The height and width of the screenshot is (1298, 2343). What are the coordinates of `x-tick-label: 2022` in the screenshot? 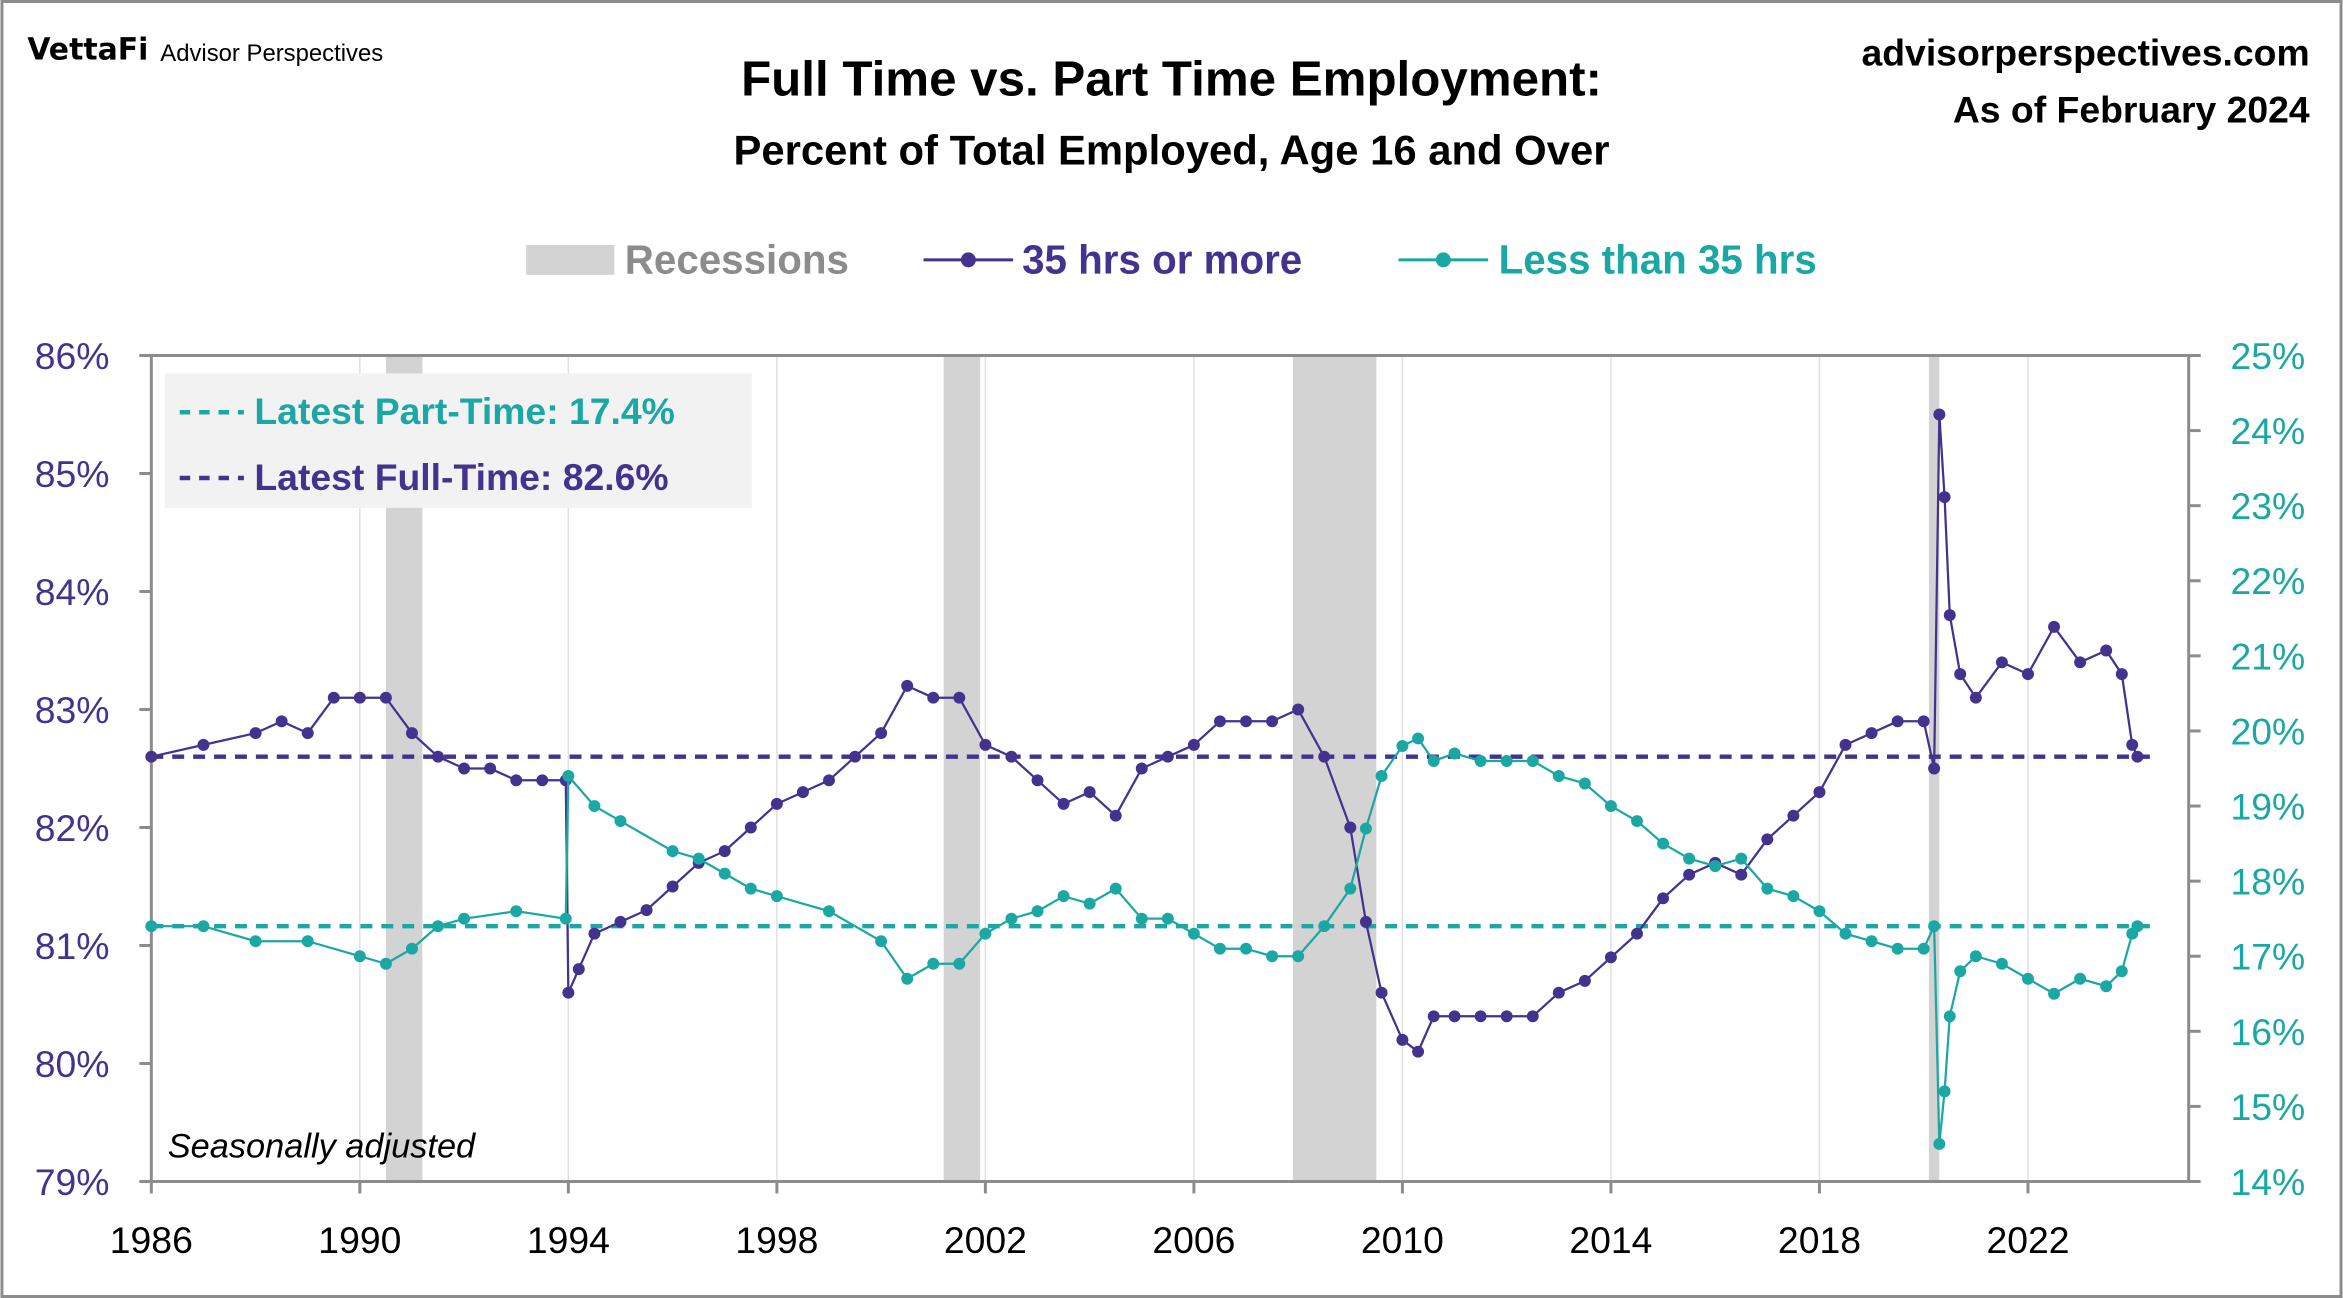 It's located at (2027, 1240).